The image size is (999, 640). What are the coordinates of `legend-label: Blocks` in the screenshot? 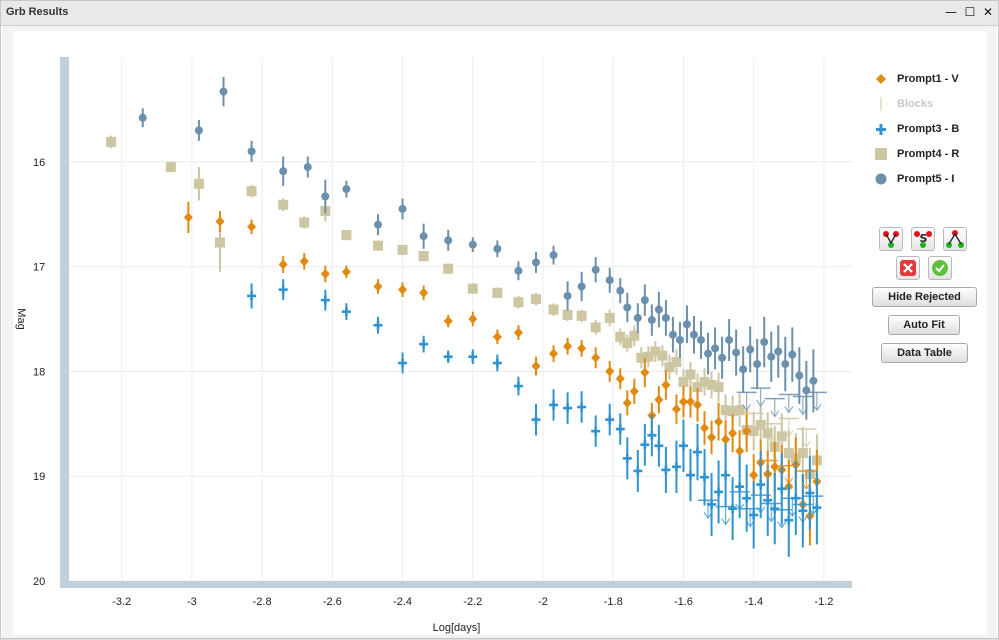 It's located at (915, 104).